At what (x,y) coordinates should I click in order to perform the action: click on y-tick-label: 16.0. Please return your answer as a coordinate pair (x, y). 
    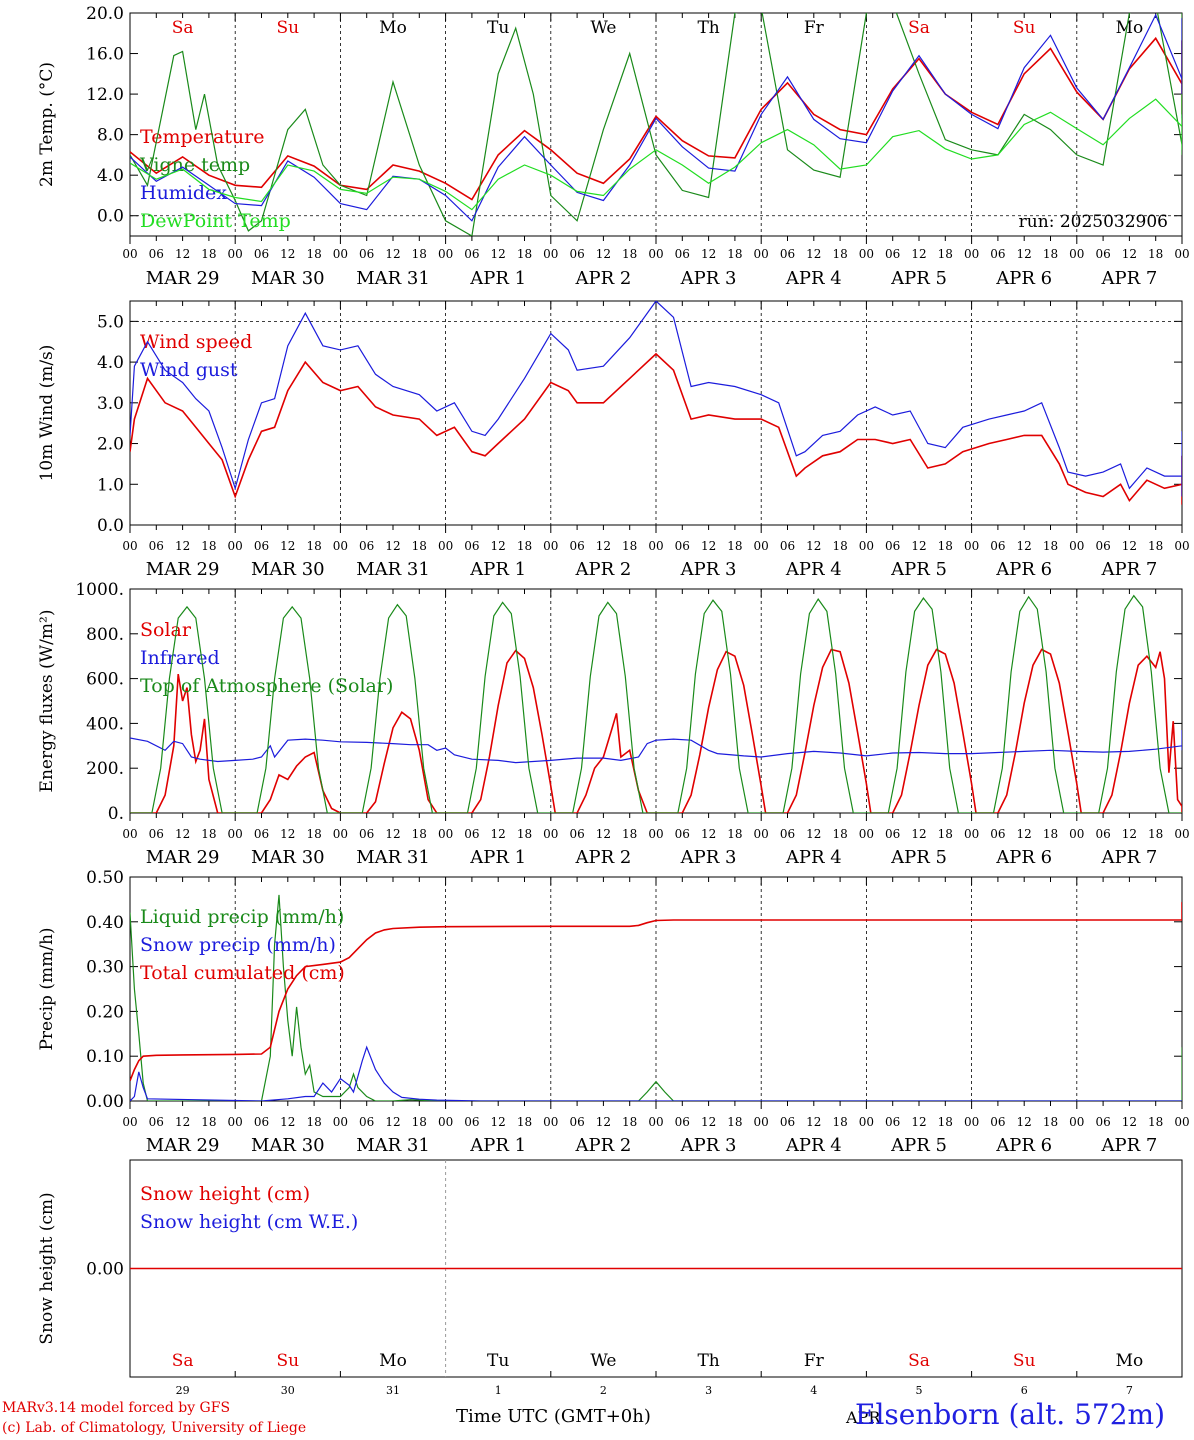
    Looking at the image, I should click on (105, 55).